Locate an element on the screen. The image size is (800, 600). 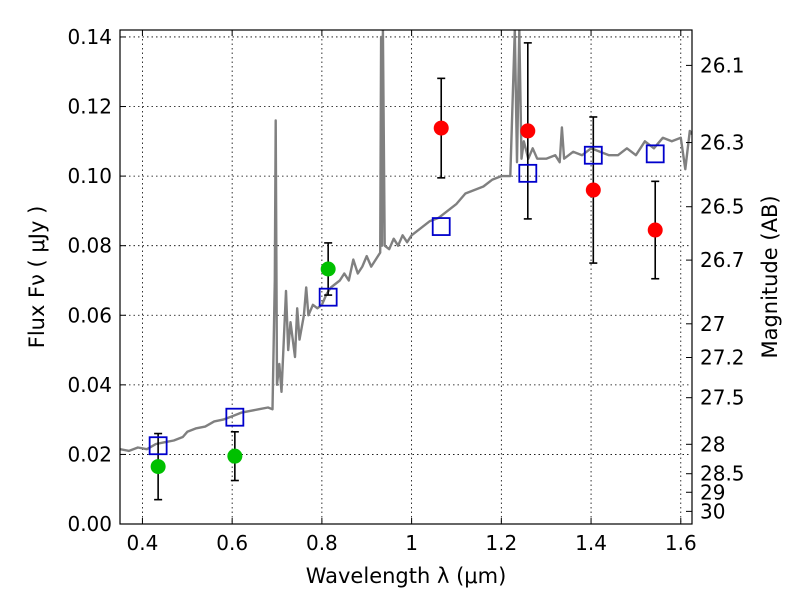
x-tick-labels: 0.4 0.6 0.8 1 1.2 1.4 1.6 is located at coordinates (412, 543).